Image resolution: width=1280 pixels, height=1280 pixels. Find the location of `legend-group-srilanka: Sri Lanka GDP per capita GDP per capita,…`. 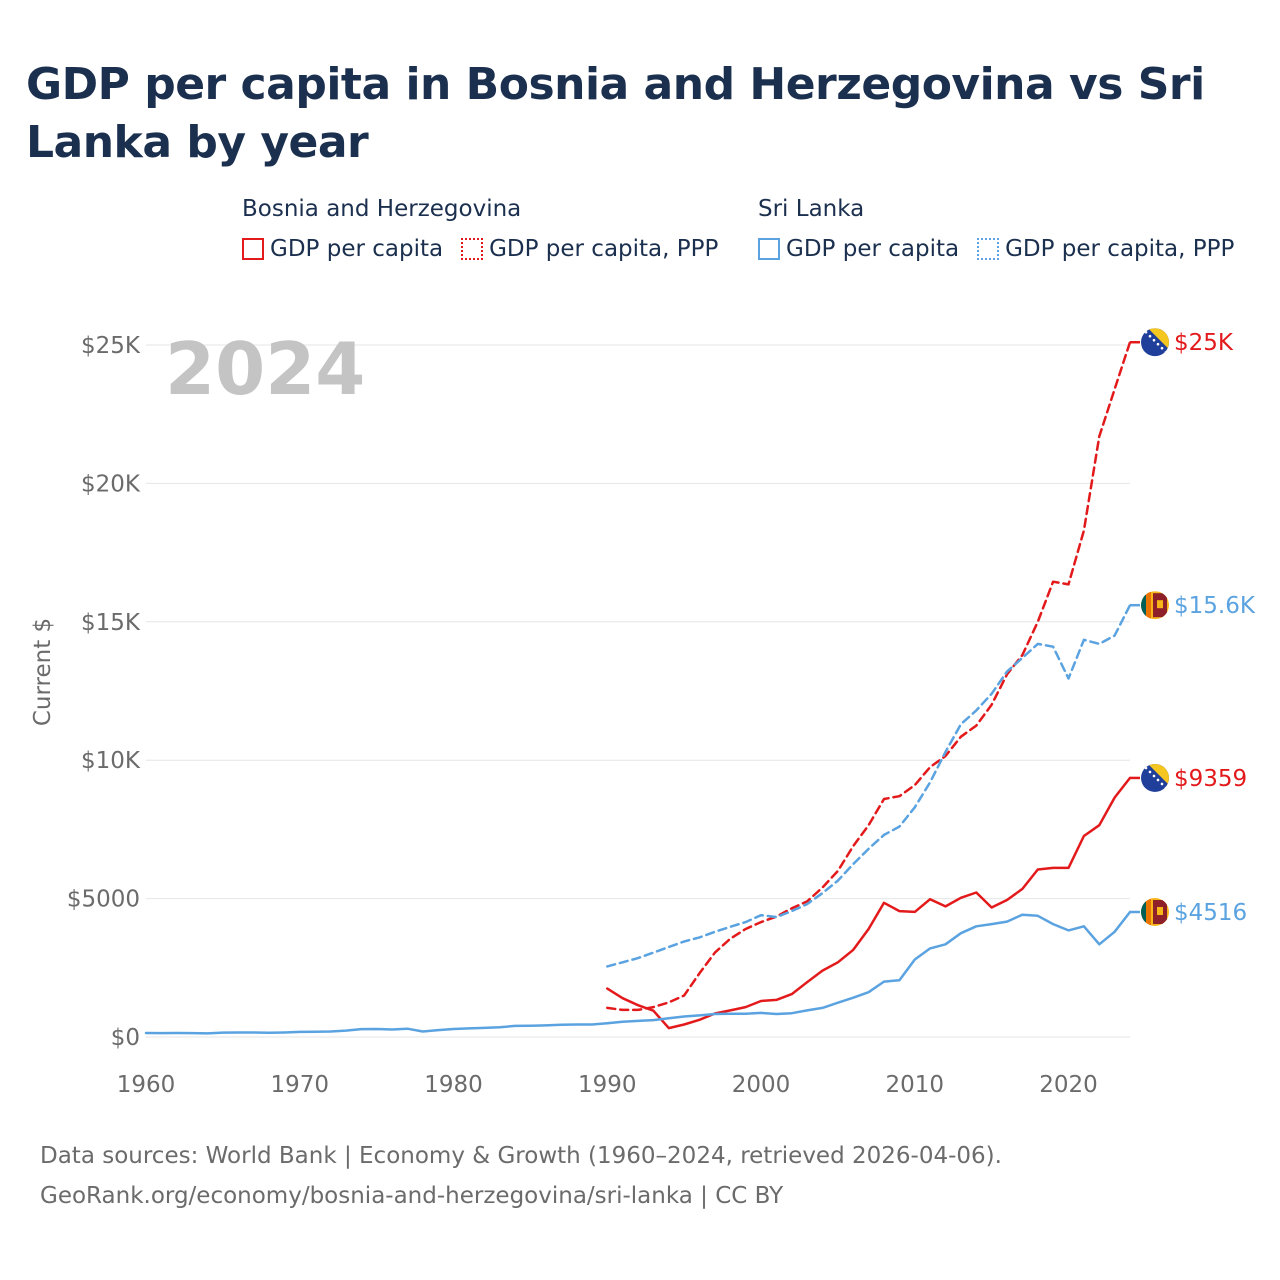

legend-group-srilanka: Sri Lanka GDP per capita GDP per capita,… is located at coordinates (996, 229).